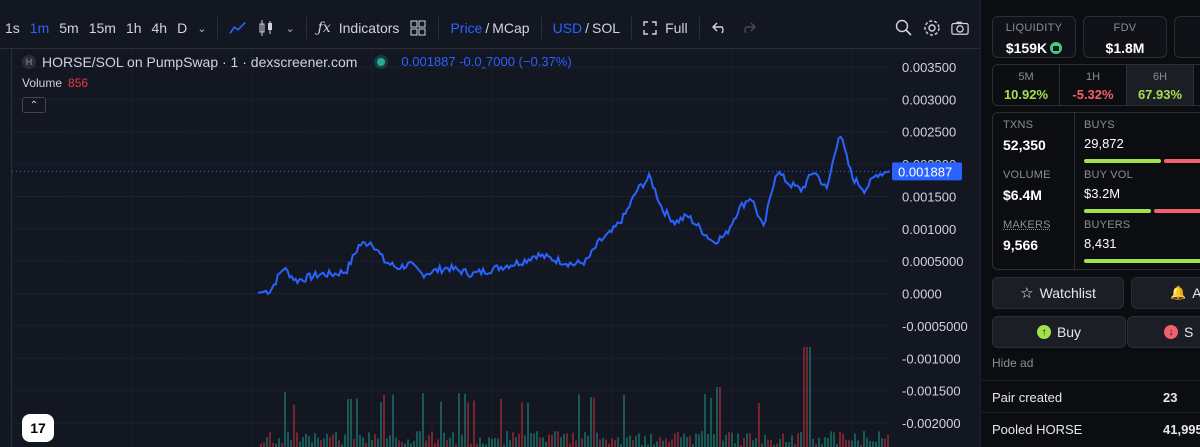 Image resolution: width=1200 pixels, height=447 pixels. What do you see at coordinates (1189, 332) in the screenshot?
I see `sell-label: S` at bounding box center [1189, 332].